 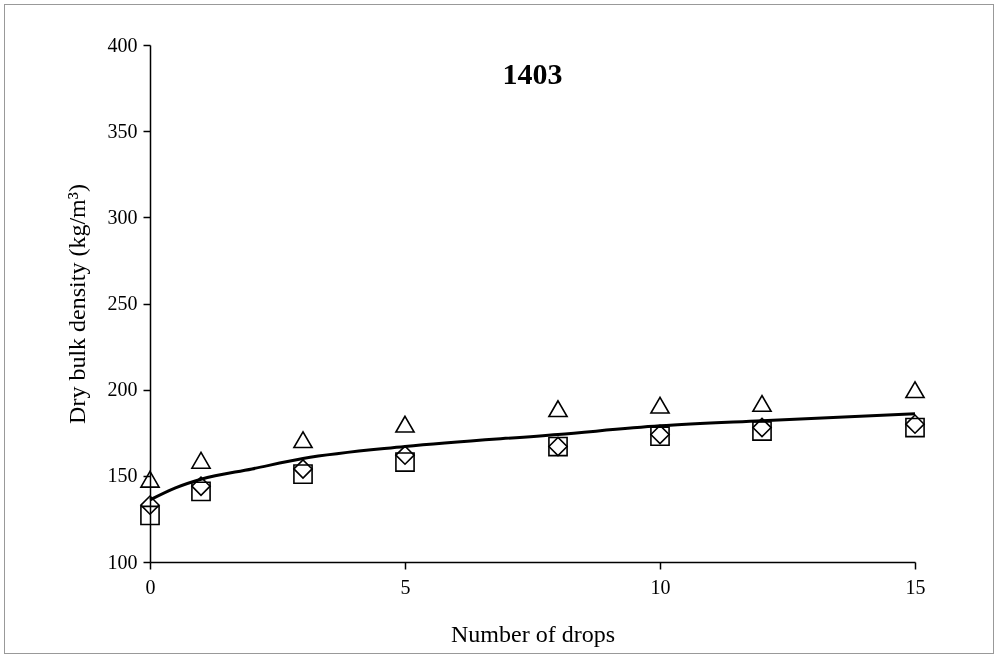 I want to click on y-tick-label: 250, so click(x=122, y=303).